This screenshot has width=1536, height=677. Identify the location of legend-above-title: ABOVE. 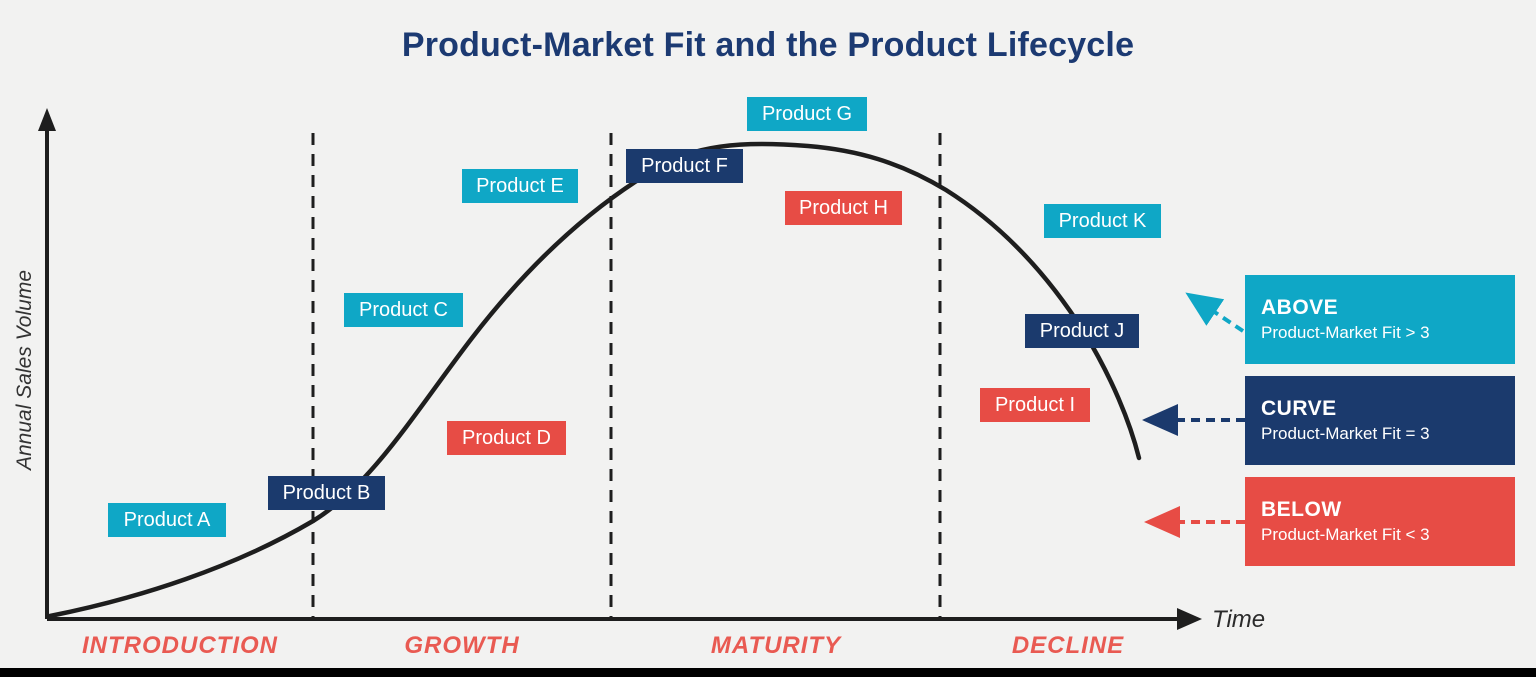
(1300, 307).